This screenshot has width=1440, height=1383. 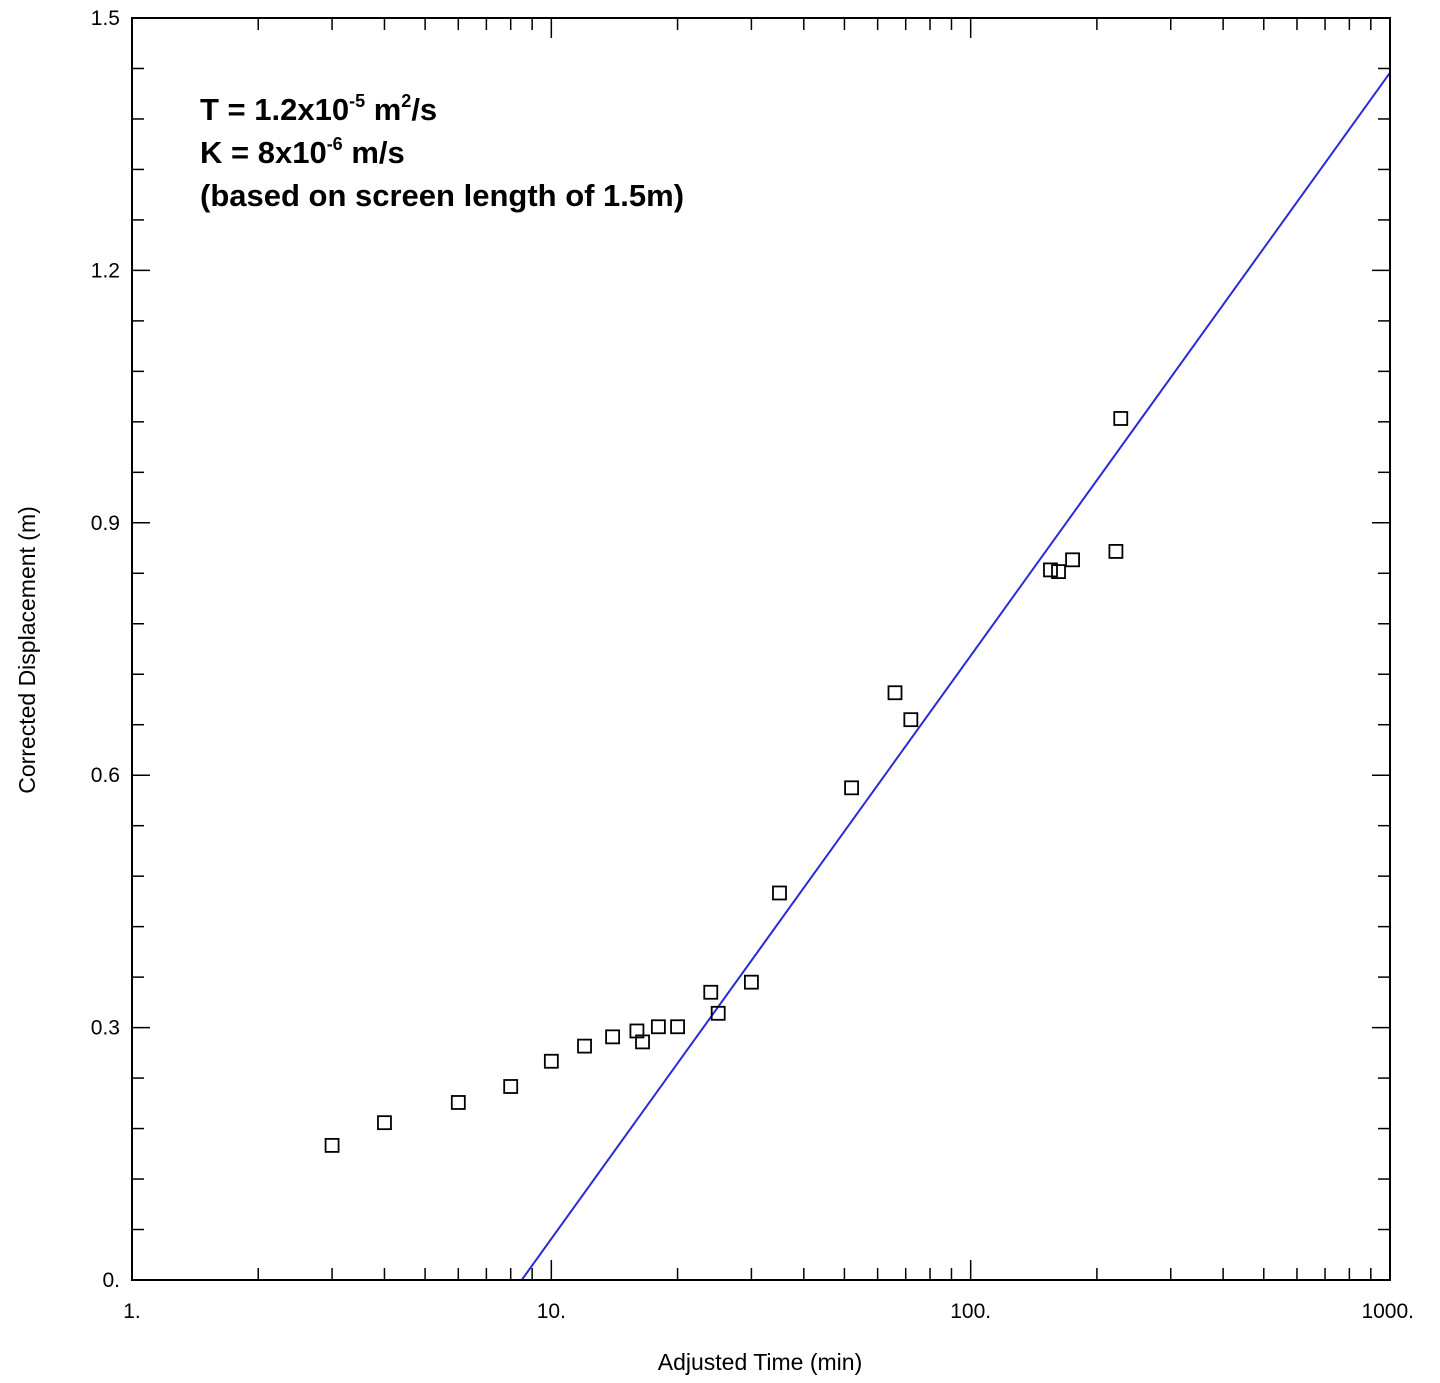 I want to click on annotation-transmissivity: T = 1.2x10-5 m2/s, so click(x=318, y=109).